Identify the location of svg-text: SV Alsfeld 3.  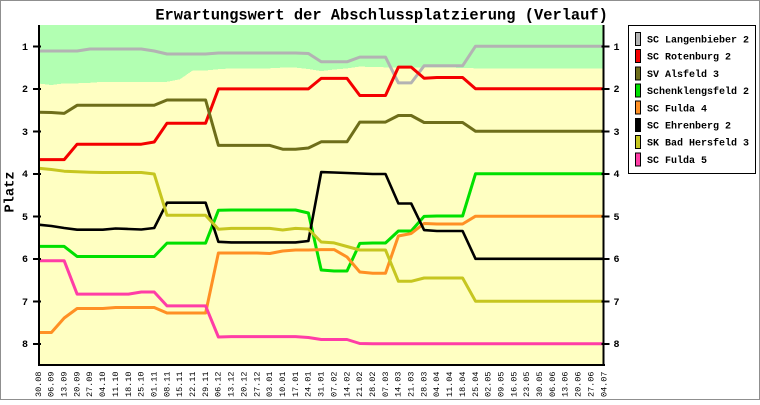
(683, 75).